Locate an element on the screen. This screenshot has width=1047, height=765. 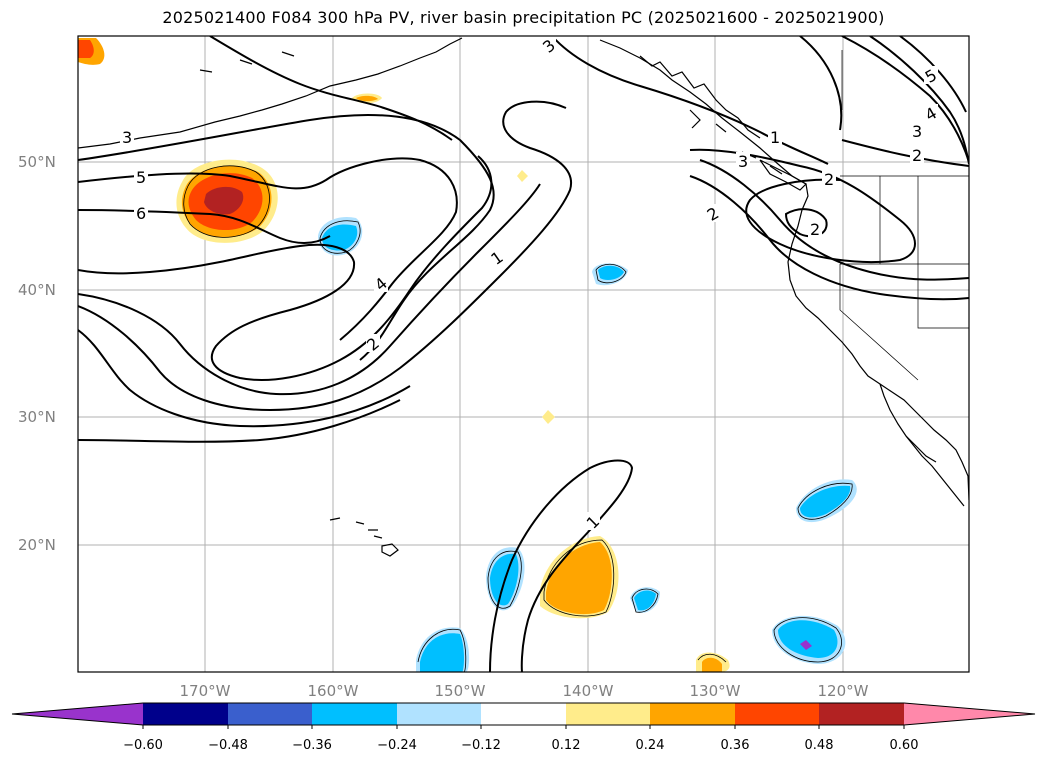
bc-coast is located at coordinates (703, 112).